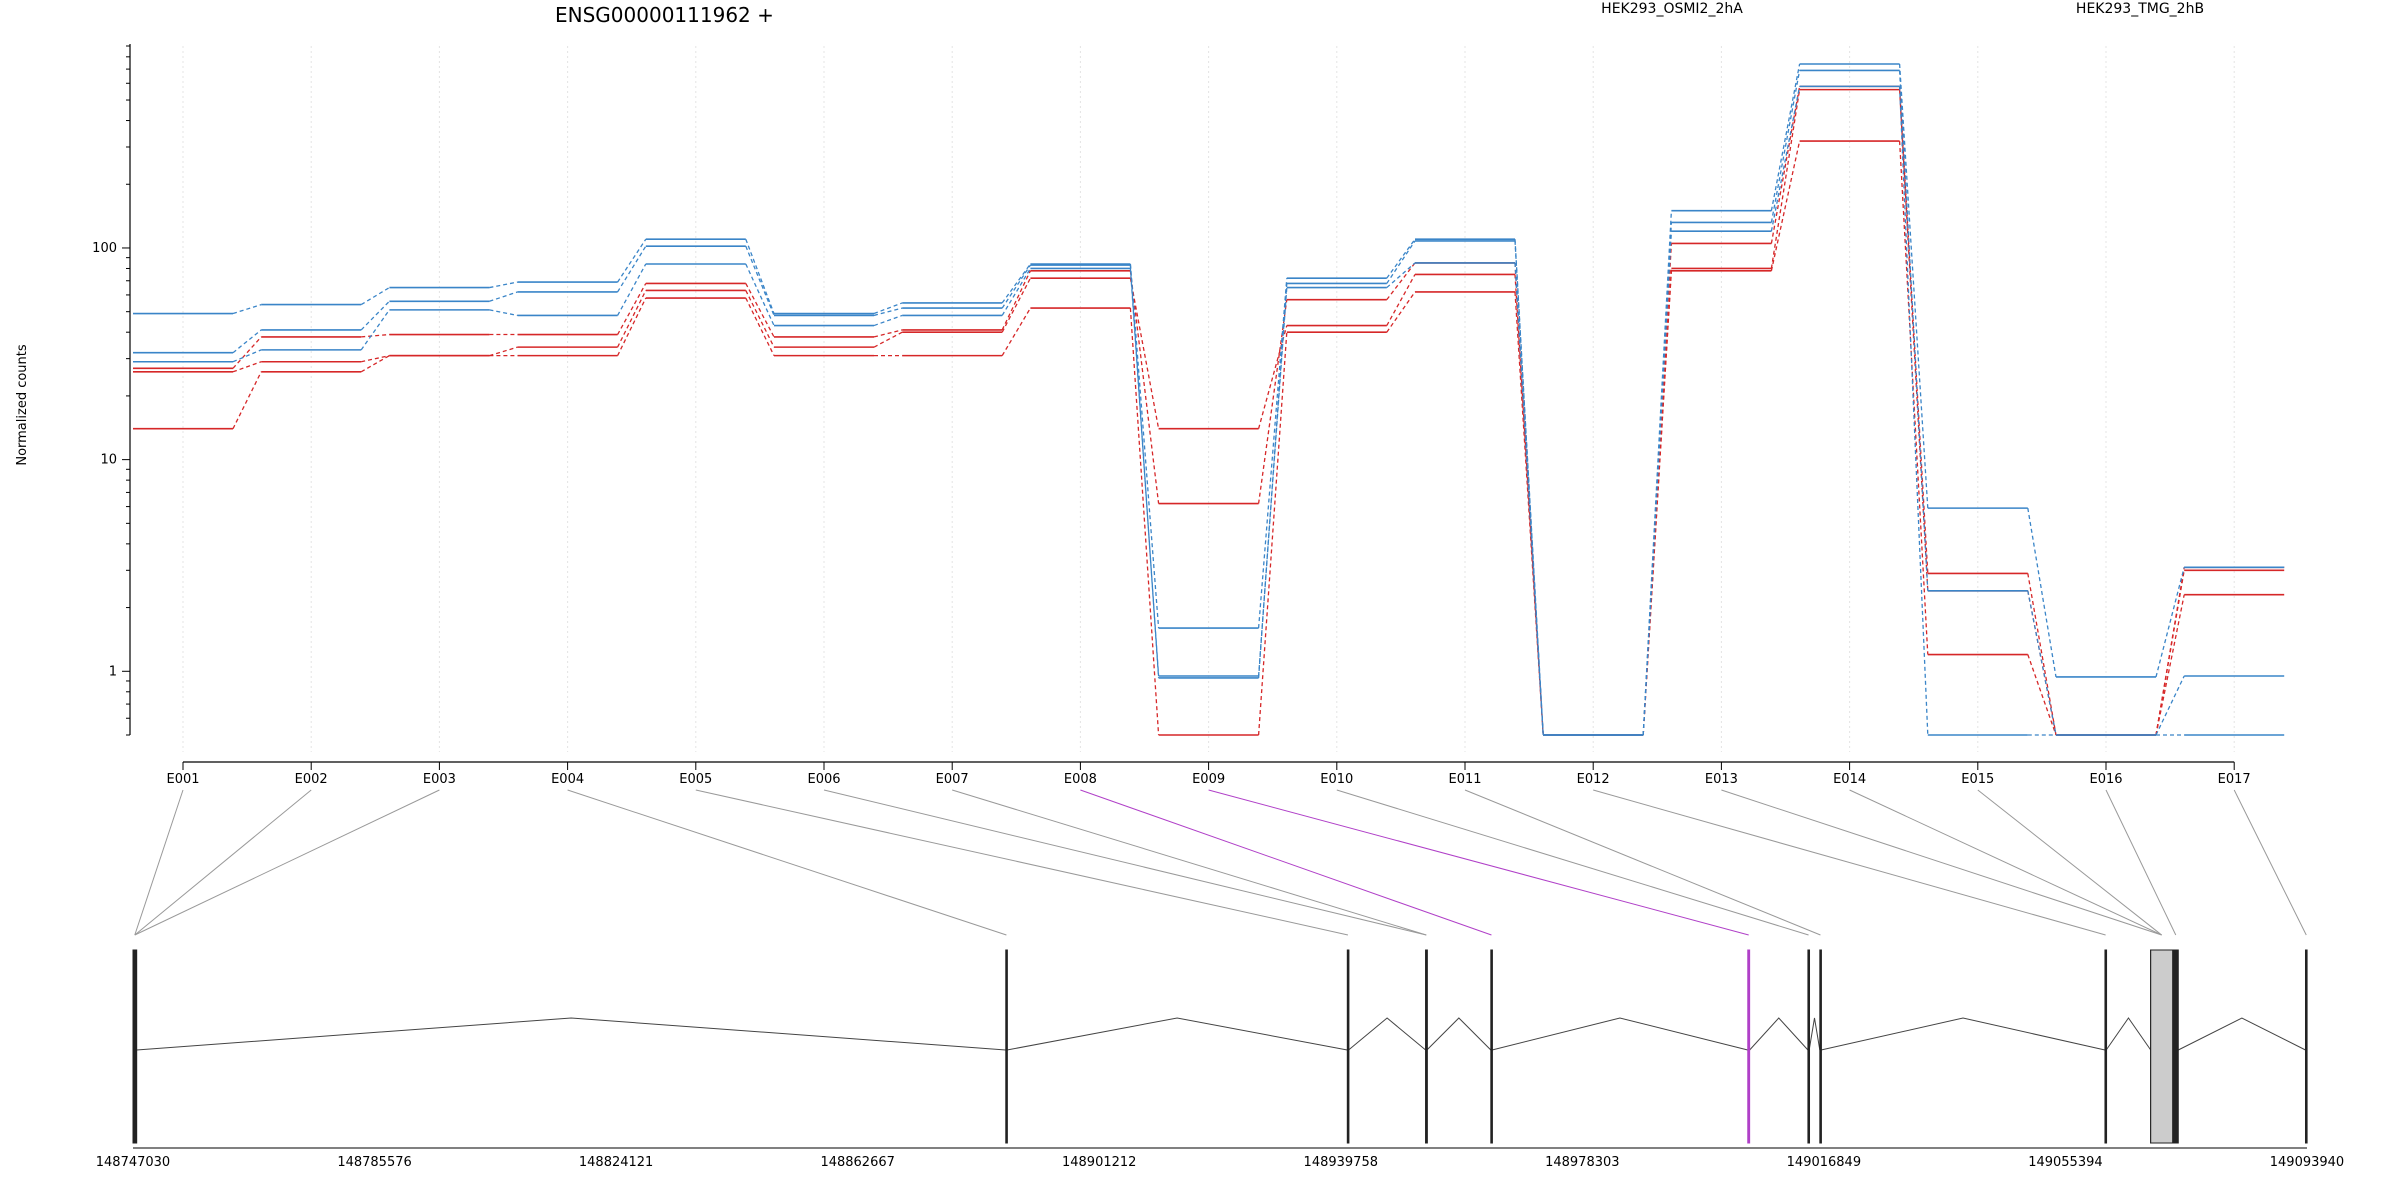 This screenshot has width=2400, height=1200. I want to click on exon-block-E003, so click(135, 1046).